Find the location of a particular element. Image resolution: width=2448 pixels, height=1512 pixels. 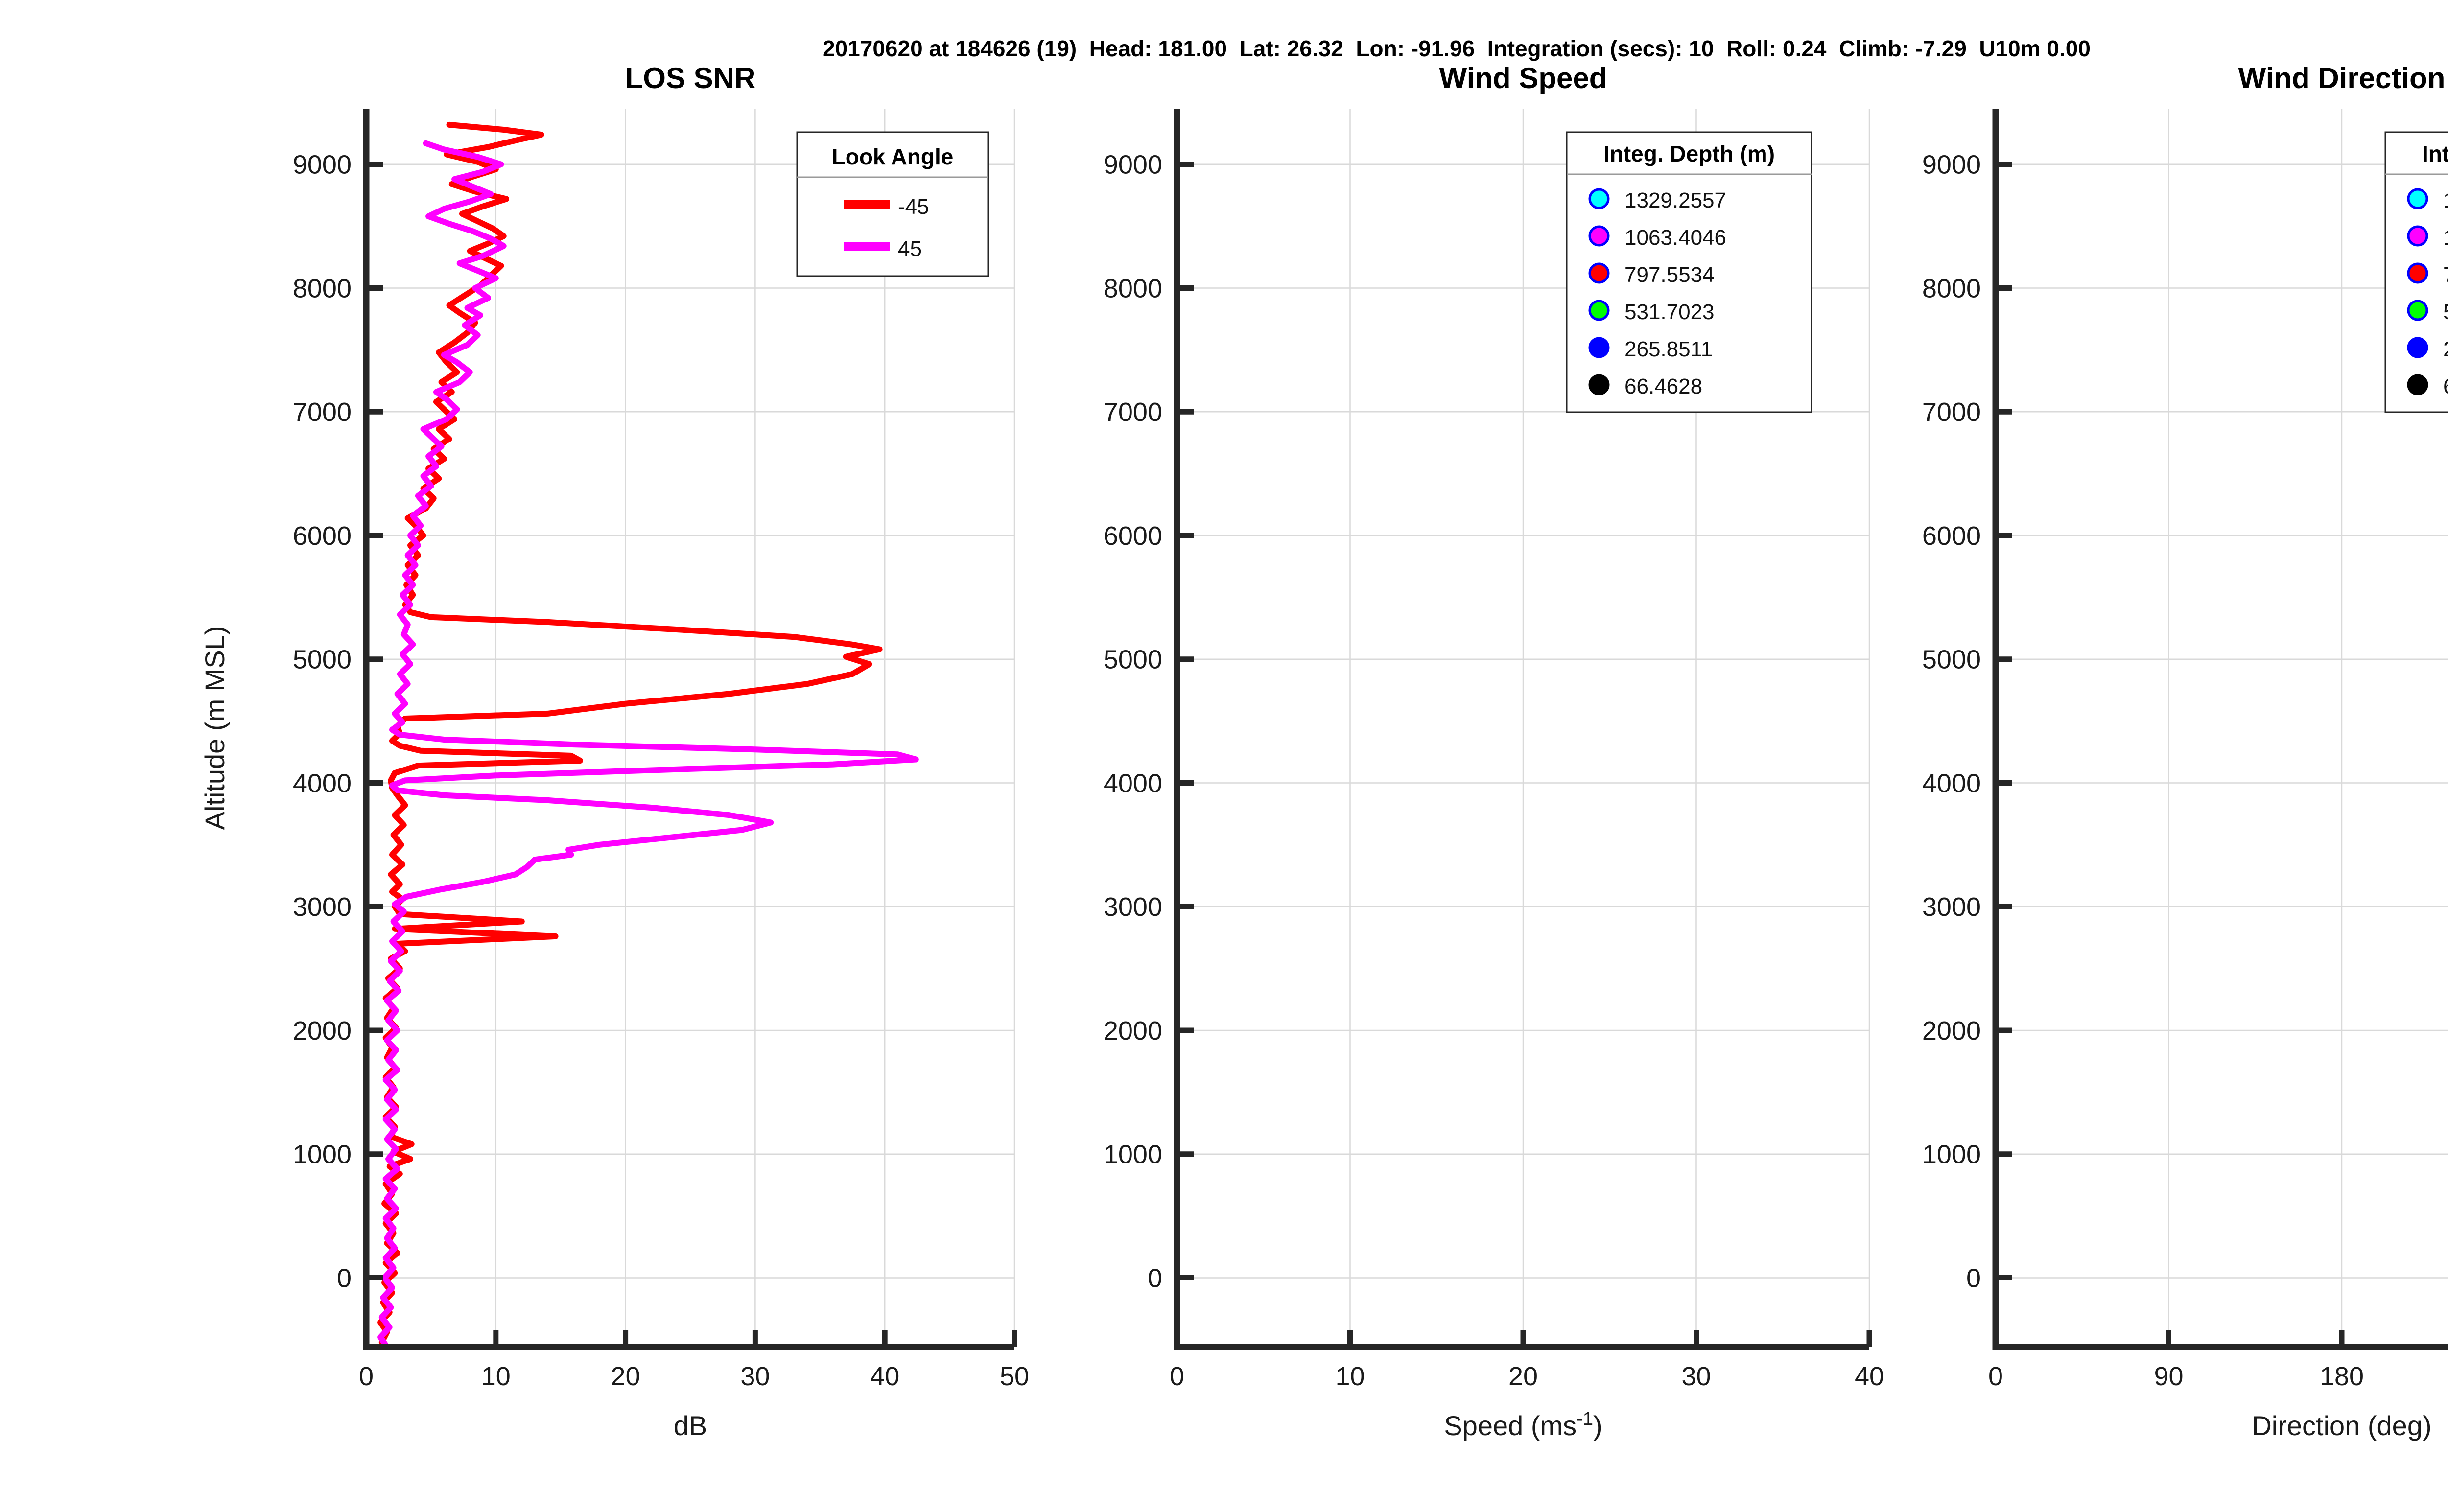

tick-marks is located at coordinates (2169, 754).